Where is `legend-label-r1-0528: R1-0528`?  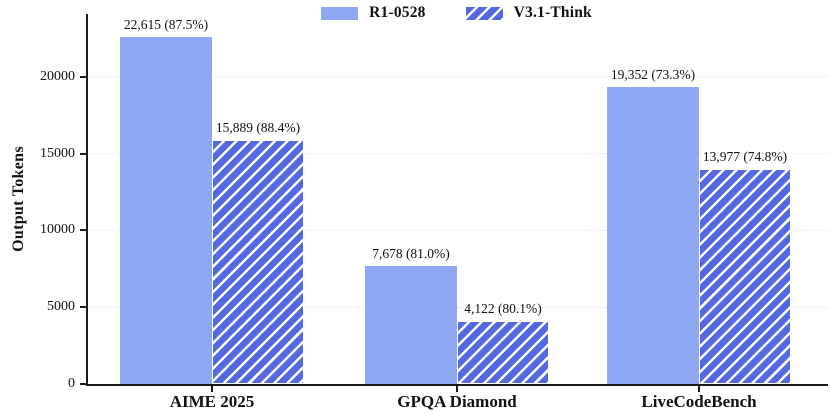 legend-label-r1-0528: R1-0528 is located at coordinates (397, 12).